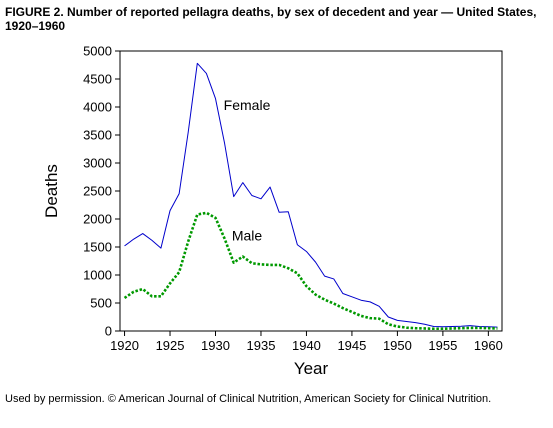  What do you see at coordinates (97, 275) in the screenshot?
I see `y-tick-label: 1000` at bounding box center [97, 275].